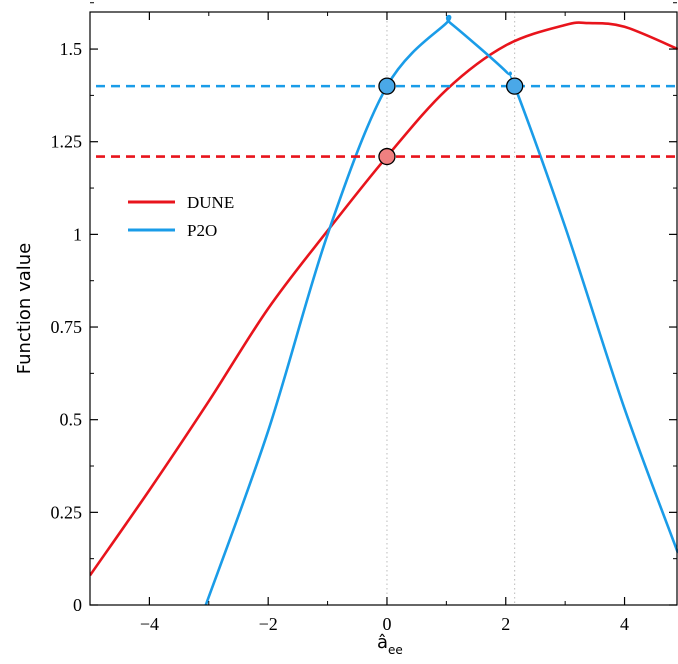 The image size is (678, 664). I want to click on x-tick-label: 2, so click(505, 624).